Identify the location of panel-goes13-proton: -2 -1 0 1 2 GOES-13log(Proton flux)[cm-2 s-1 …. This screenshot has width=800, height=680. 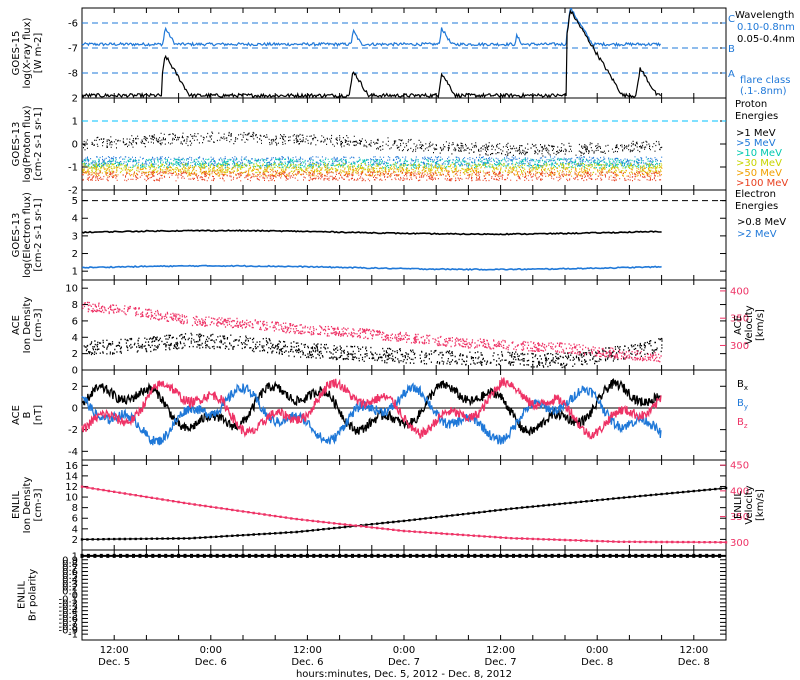
(399, 145).